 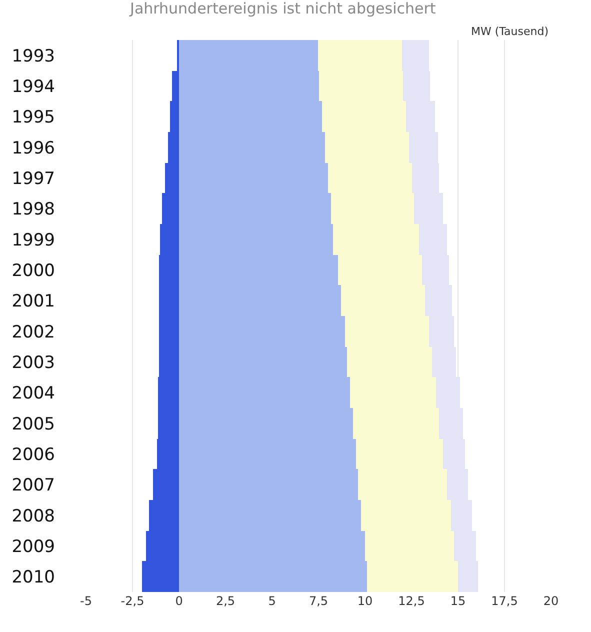 What do you see at coordinates (504, 601) in the screenshot?
I see `x-tick-label: 17,5` at bounding box center [504, 601].